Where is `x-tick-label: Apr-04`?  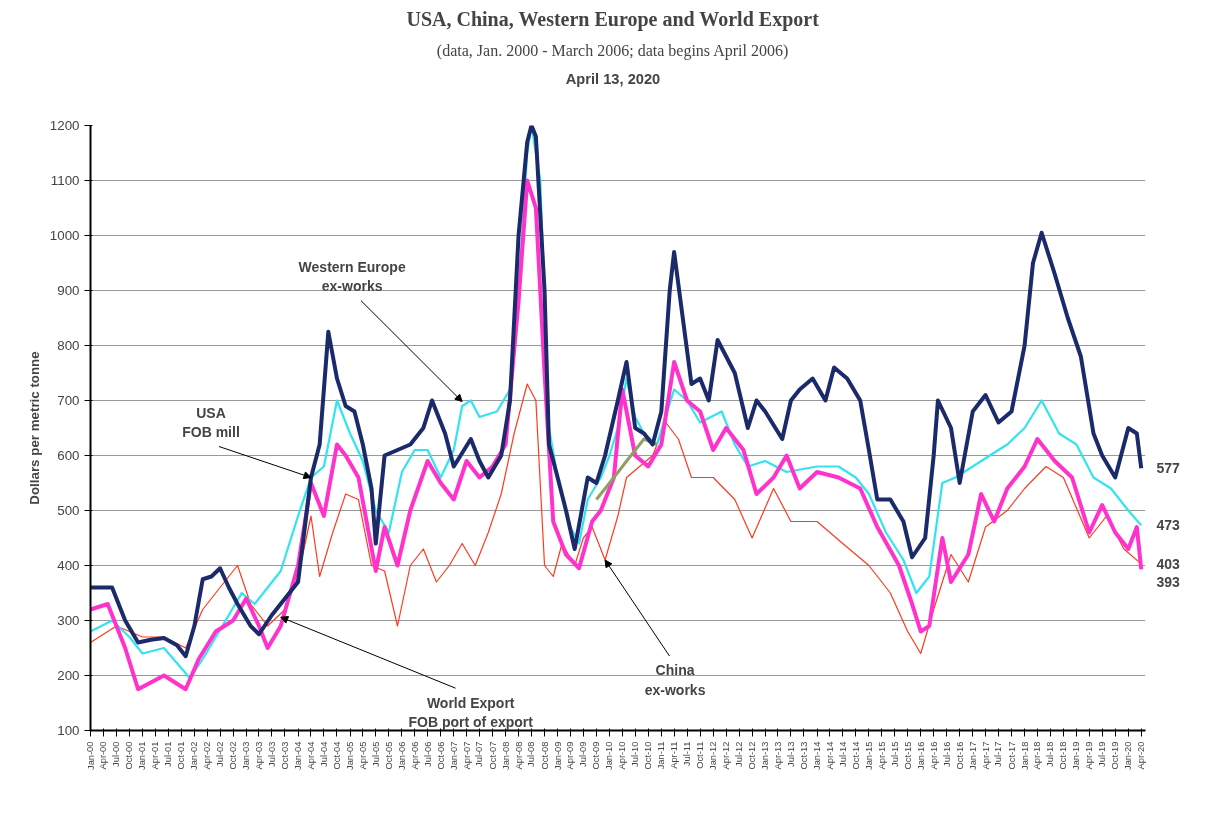 x-tick-label: Apr-04 is located at coordinates (310, 755).